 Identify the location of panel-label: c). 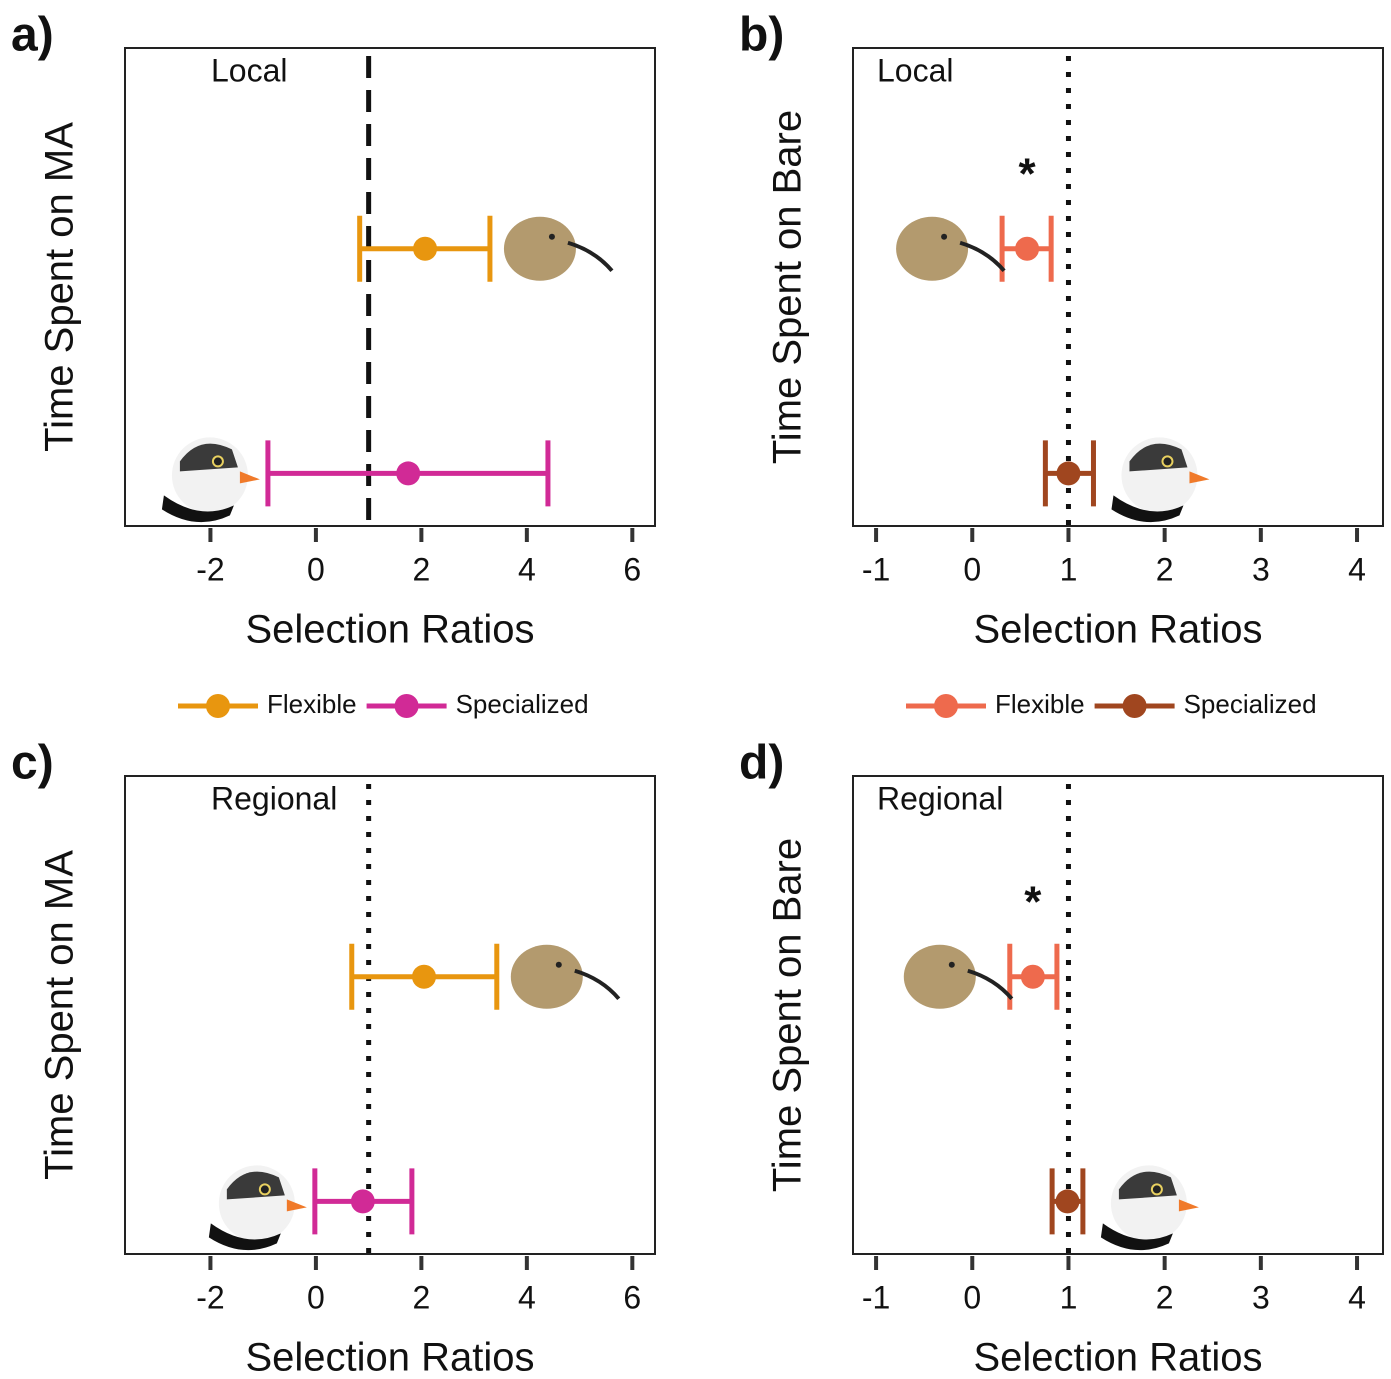
(32, 763).